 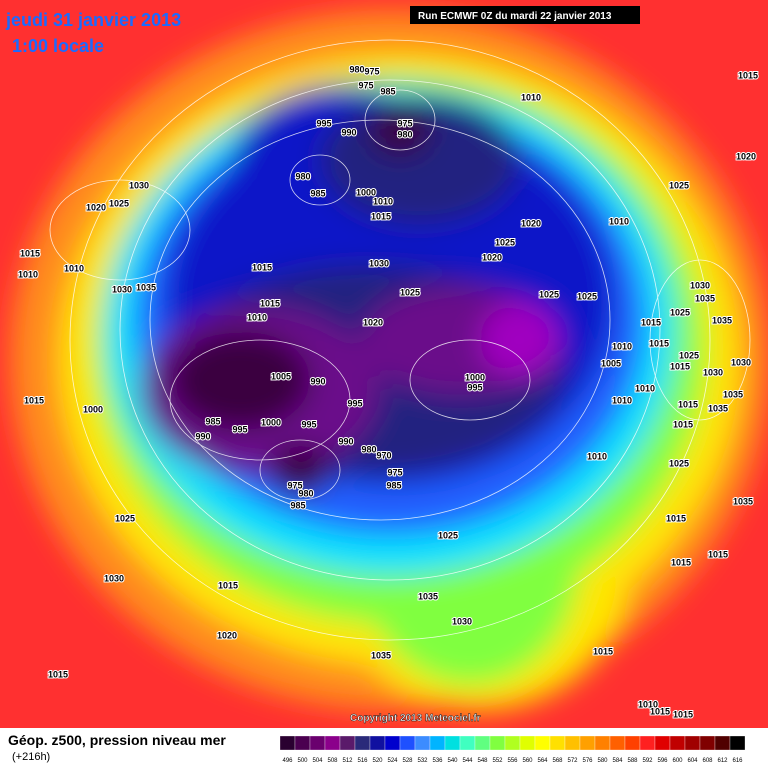 What do you see at coordinates (332, 761) in the screenshot?
I see `colorbar-label: 508` at bounding box center [332, 761].